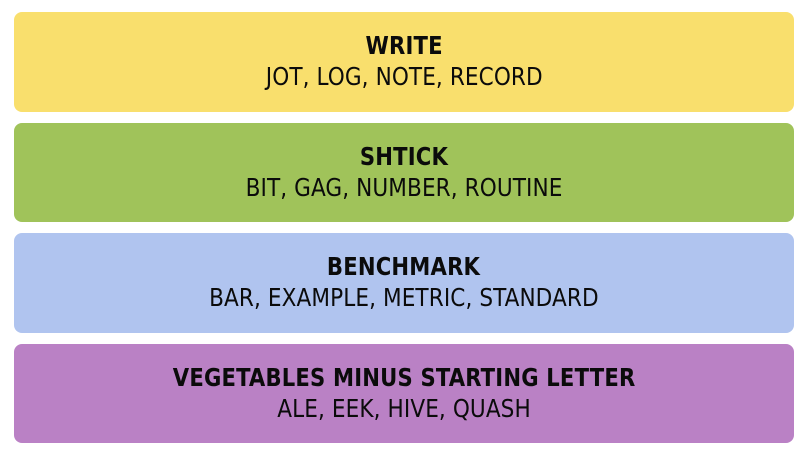  What do you see at coordinates (404, 76) in the screenshot?
I see `group-members: JOT, LOG, NOTE, RECORD` at bounding box center [404, 76].